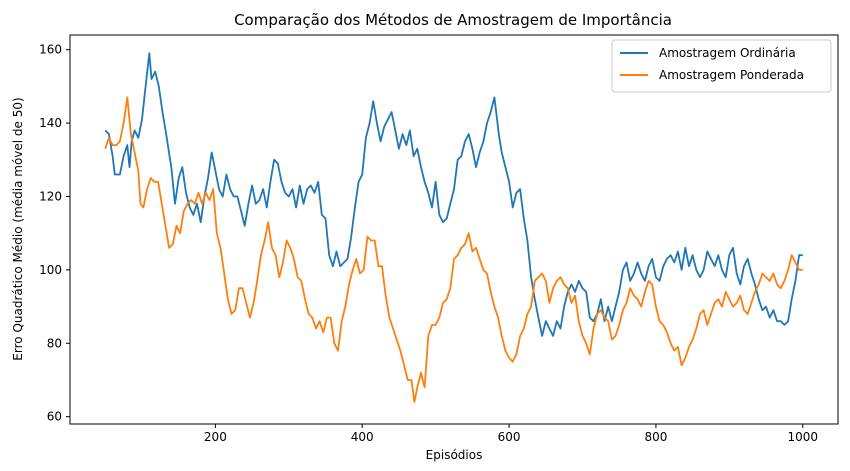 This screenshot has width=850, height=471. I want to click on legend-label-ordinaria: Amostragem Ordinária, so click(727, 53).